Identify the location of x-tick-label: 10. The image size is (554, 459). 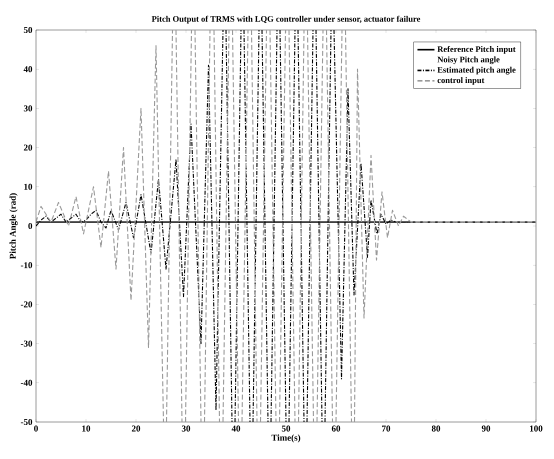
(86, 429).